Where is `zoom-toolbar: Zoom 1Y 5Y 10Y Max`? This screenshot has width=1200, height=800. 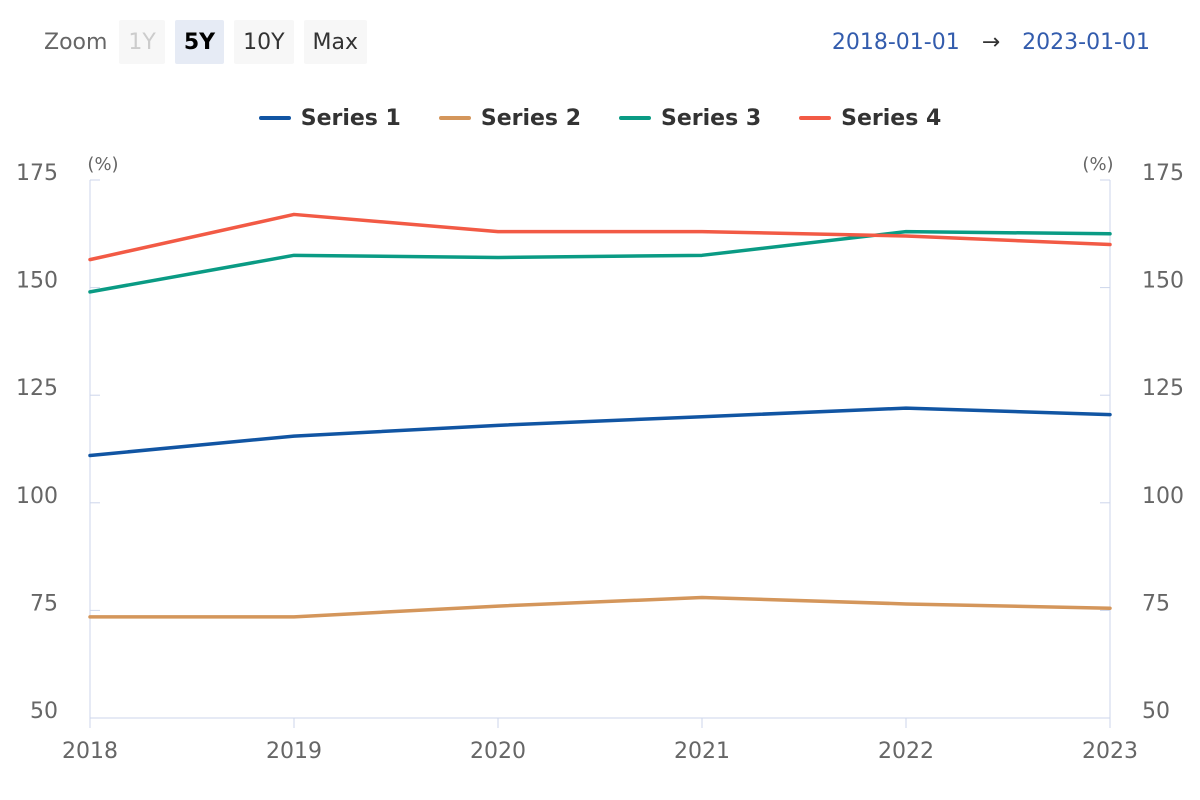 zoom-toolbar: Zoom 1Y 5Y 10Y Max is located at coordinates (206, 42).